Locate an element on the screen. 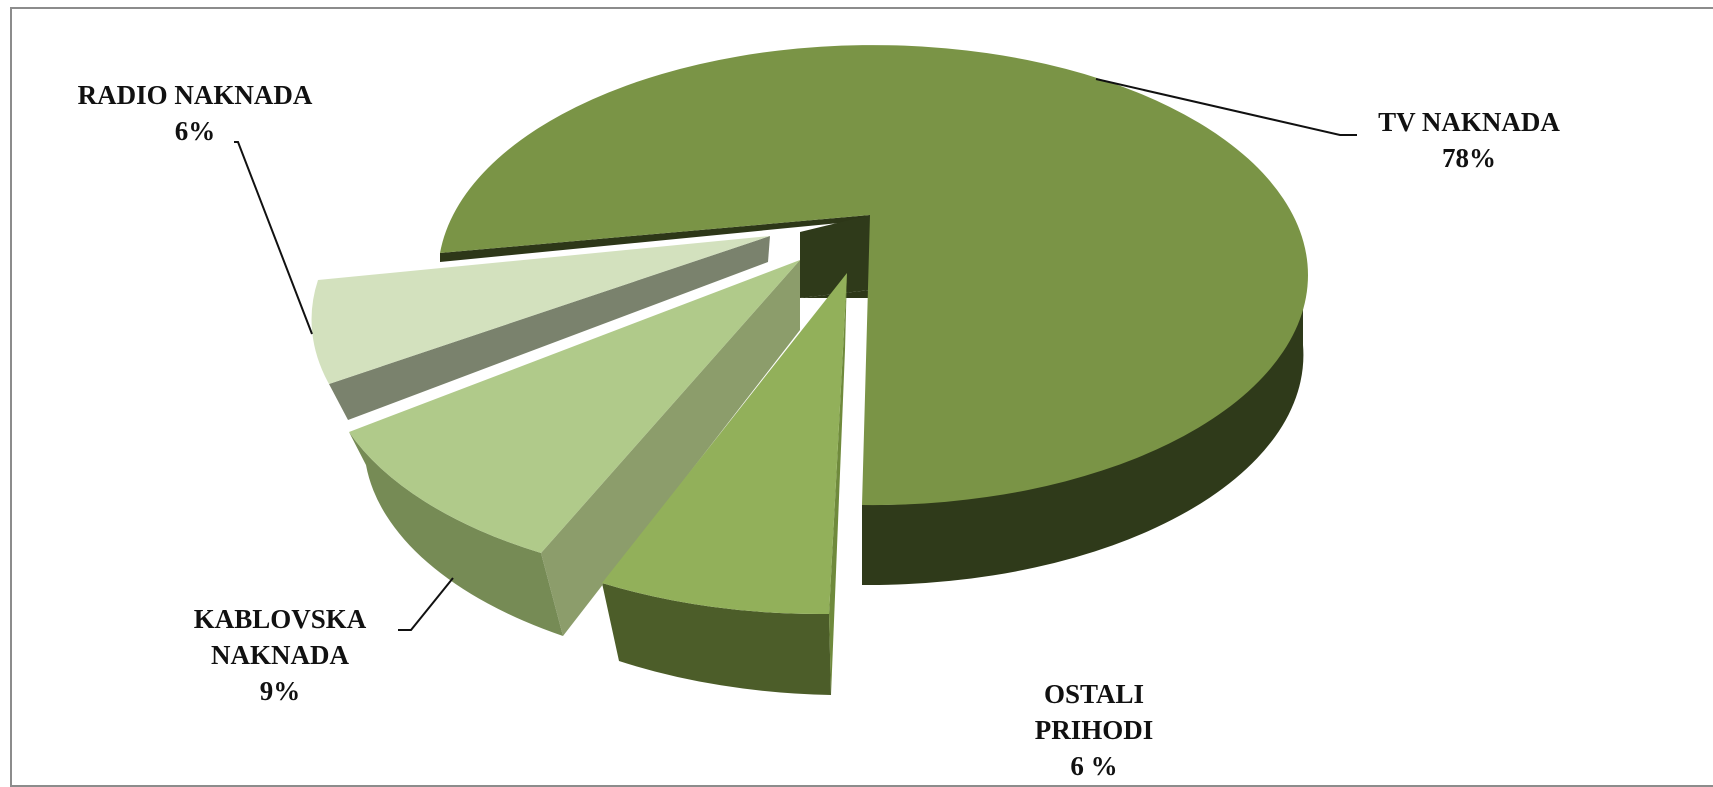 The image size is (1713, 787). value-tv-naknada: 78% is located at coordinates (1469, 158).